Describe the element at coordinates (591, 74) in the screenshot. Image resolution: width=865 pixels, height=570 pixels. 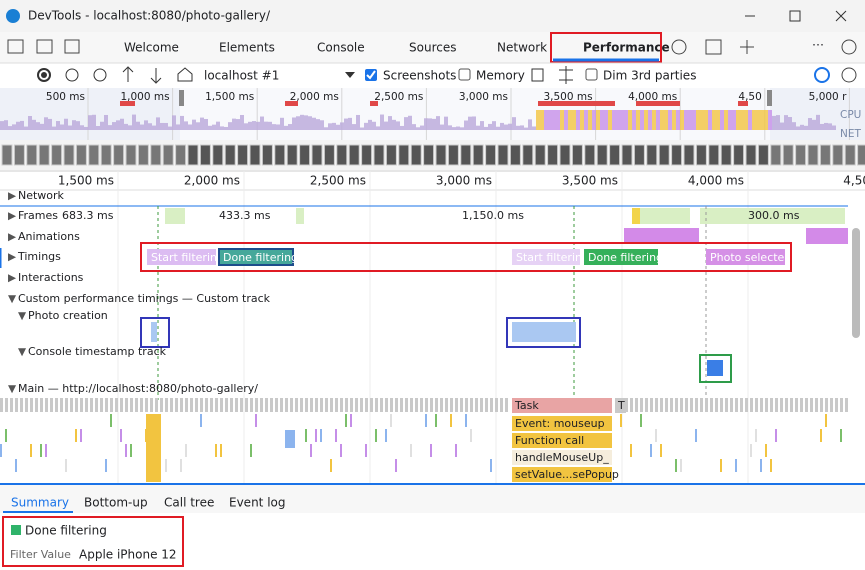
I see `dim-checkbox` at that location.